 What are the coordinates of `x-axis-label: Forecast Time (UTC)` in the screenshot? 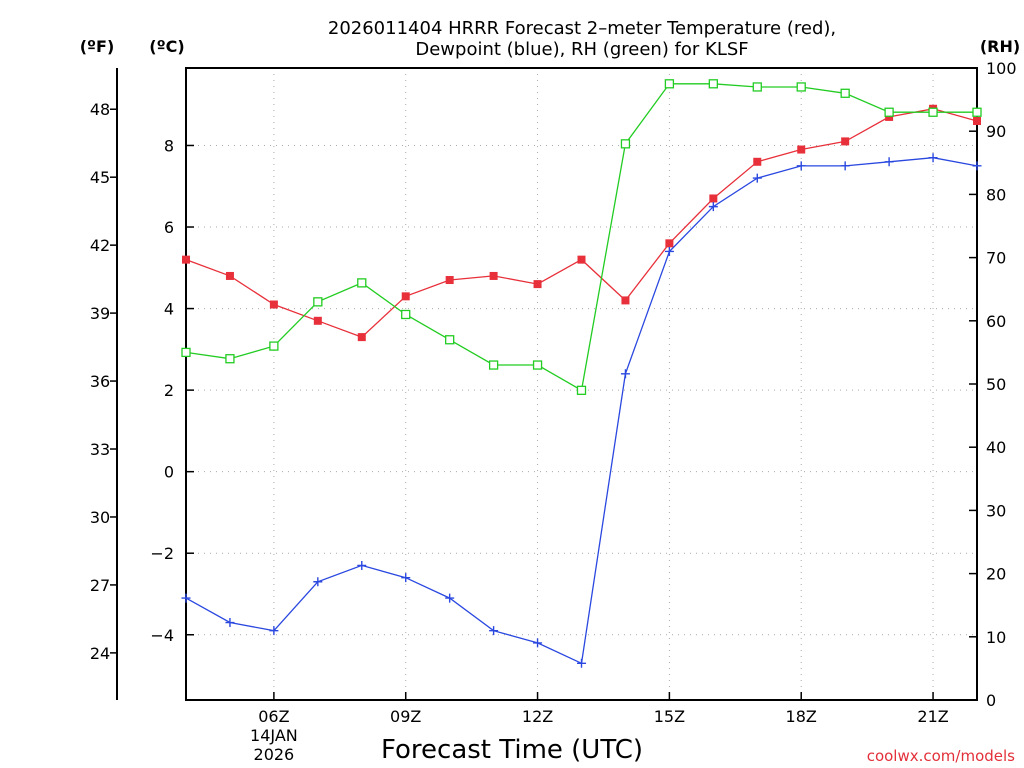 It's located at (512, 750).